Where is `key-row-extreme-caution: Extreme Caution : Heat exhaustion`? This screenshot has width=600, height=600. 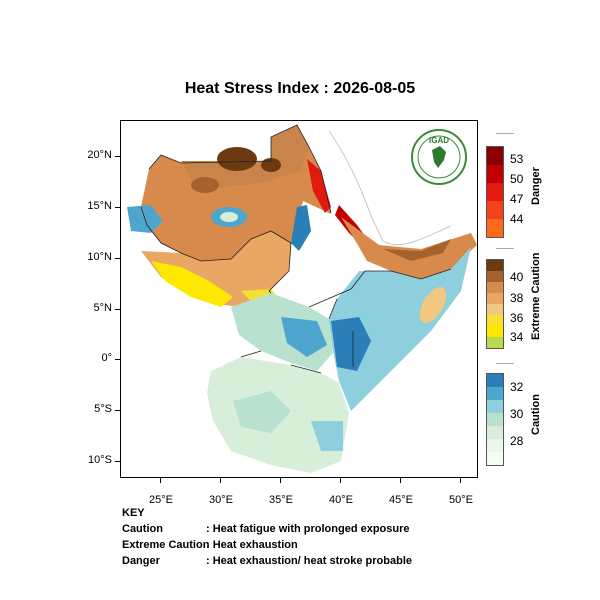 key-row-extreme-caution: Extreme Caution : Heat exhaustion is located at coordinates (210, 545).